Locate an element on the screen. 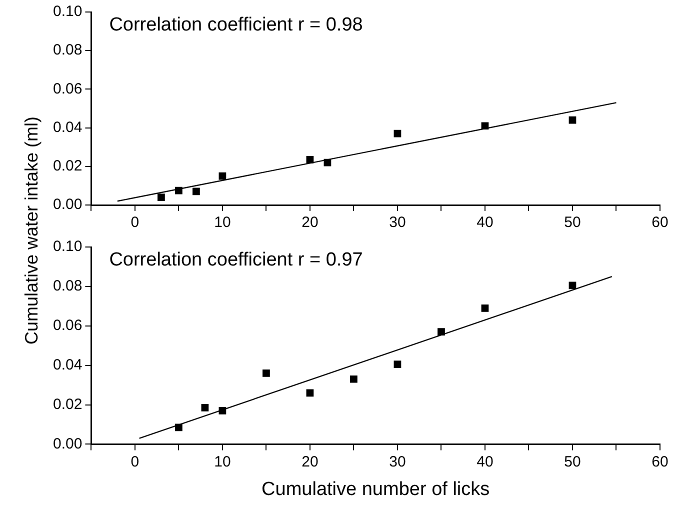 The height and width of the screenshot is (510, 687). annotation: Correlation coefficient r = 0.98 is located at coordinates (236, 25).